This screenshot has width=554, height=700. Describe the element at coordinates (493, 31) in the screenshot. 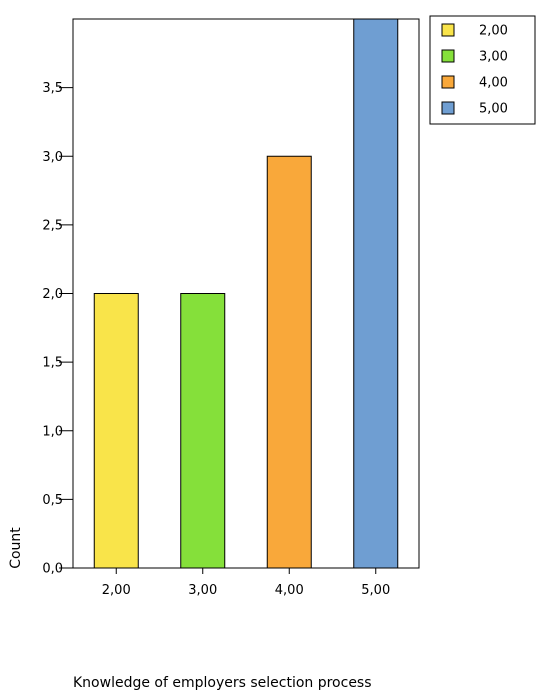

I see `legend-label: 2,00` at that location.